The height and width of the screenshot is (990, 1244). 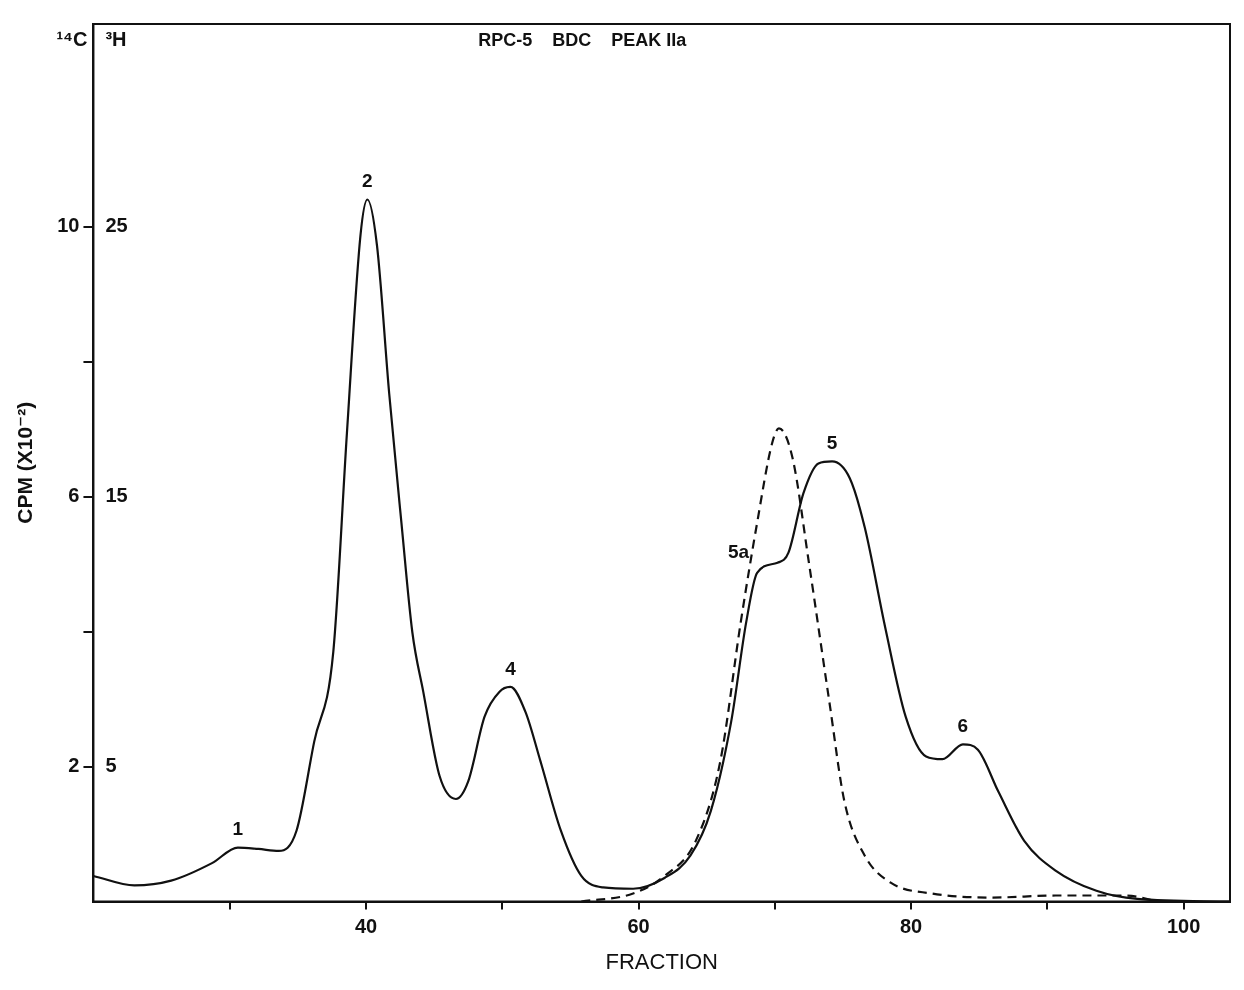 What do you see at coordinates (74, 765) in the screenshot?
I see `y-tick-label: 2` at bounding box center [74, 765].